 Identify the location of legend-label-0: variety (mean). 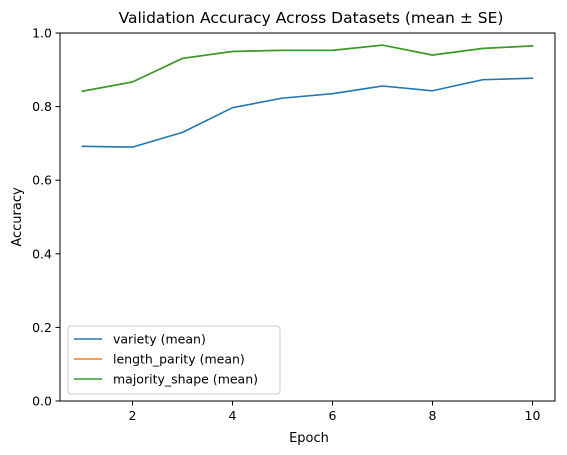
(159, 339).